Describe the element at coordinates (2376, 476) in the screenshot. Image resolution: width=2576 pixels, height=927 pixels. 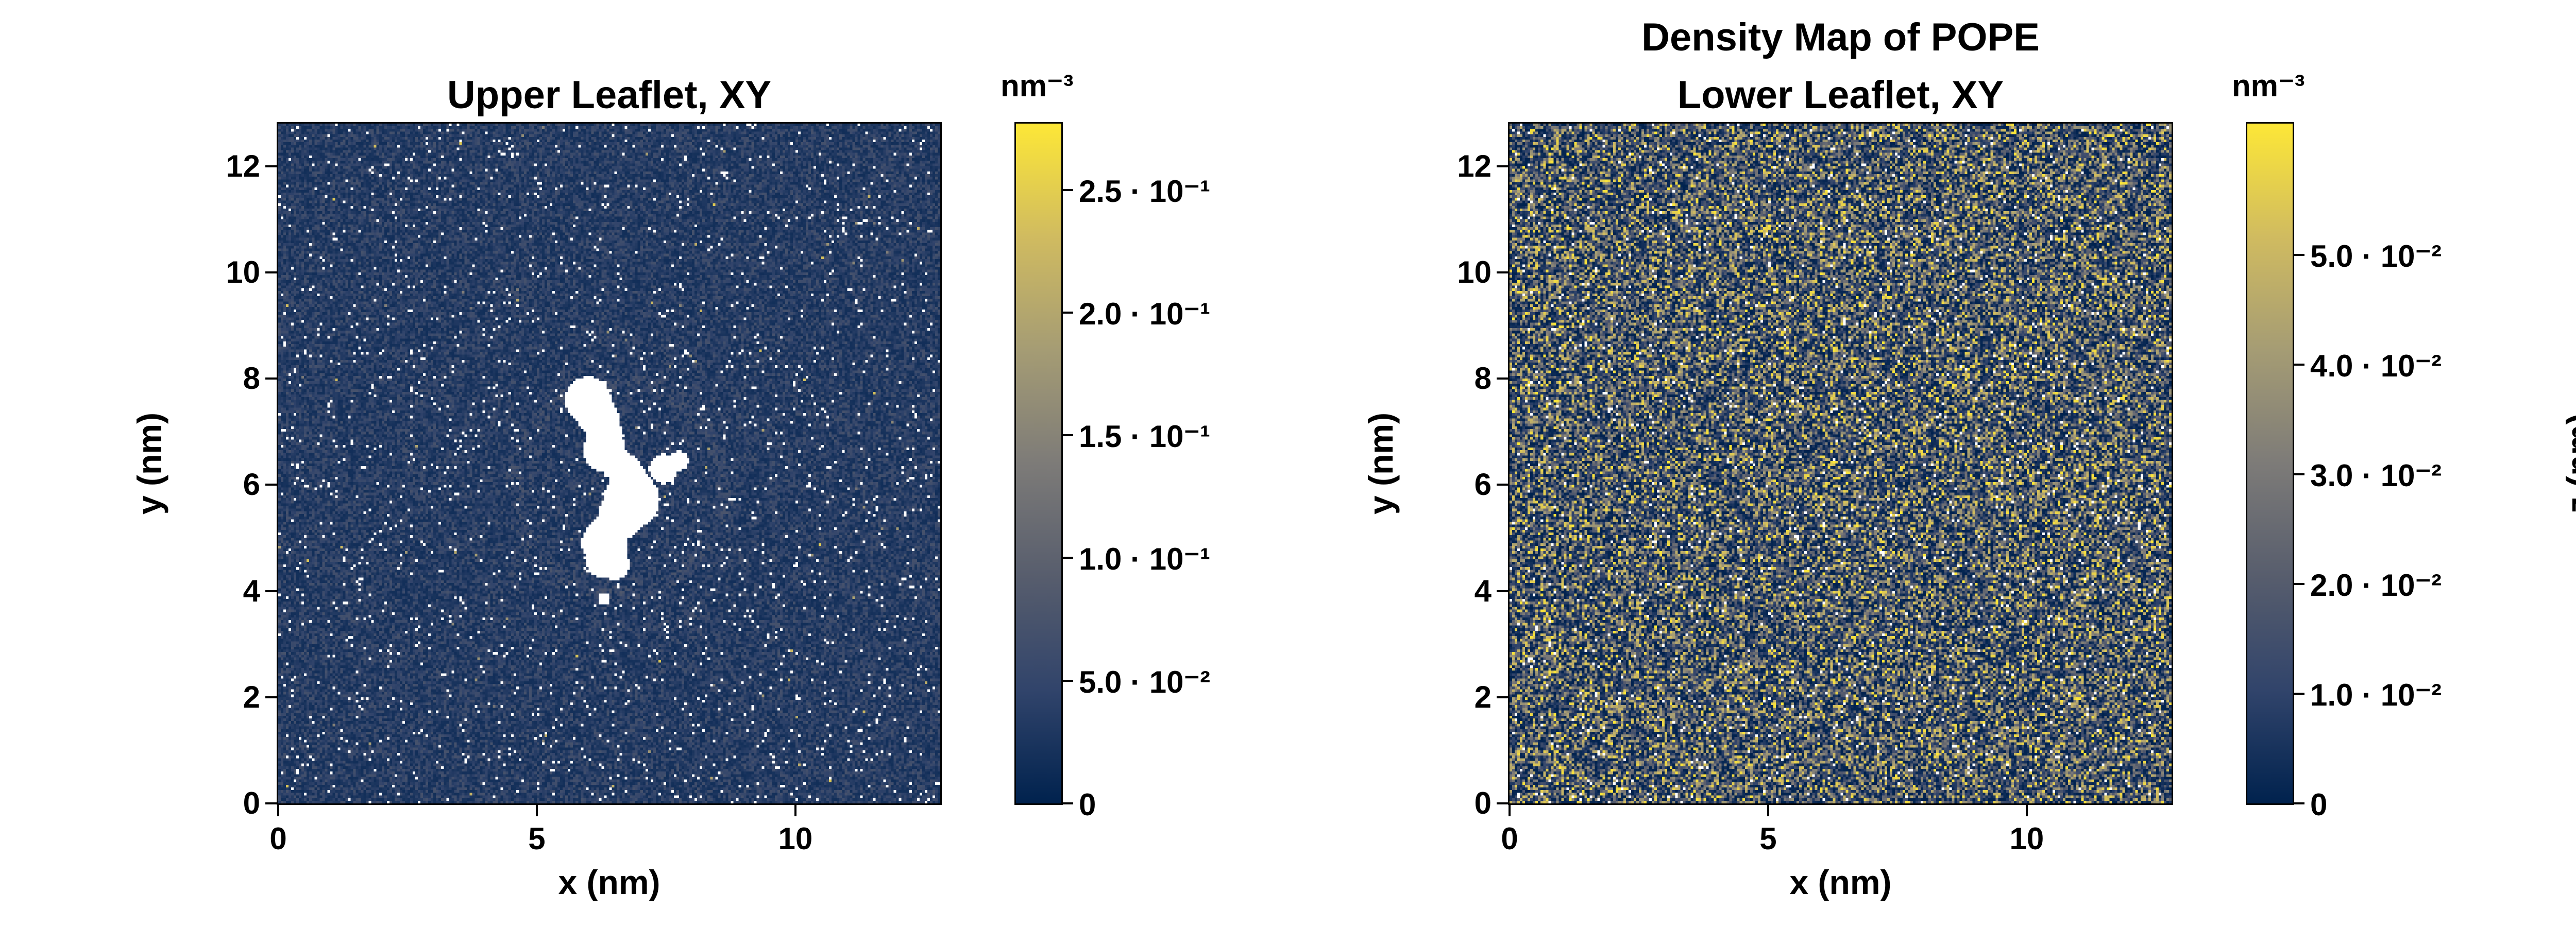
I see `colorbar-tick-label: 3.0 · 10⁻²` at that location.